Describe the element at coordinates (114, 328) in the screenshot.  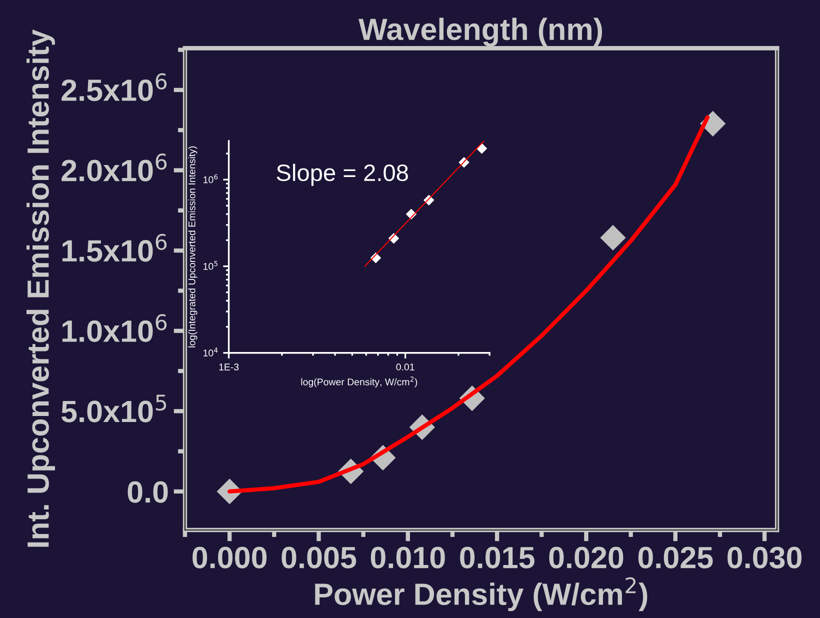
I see `y-tick-label: 1.0x10$^{6}$` at that location.